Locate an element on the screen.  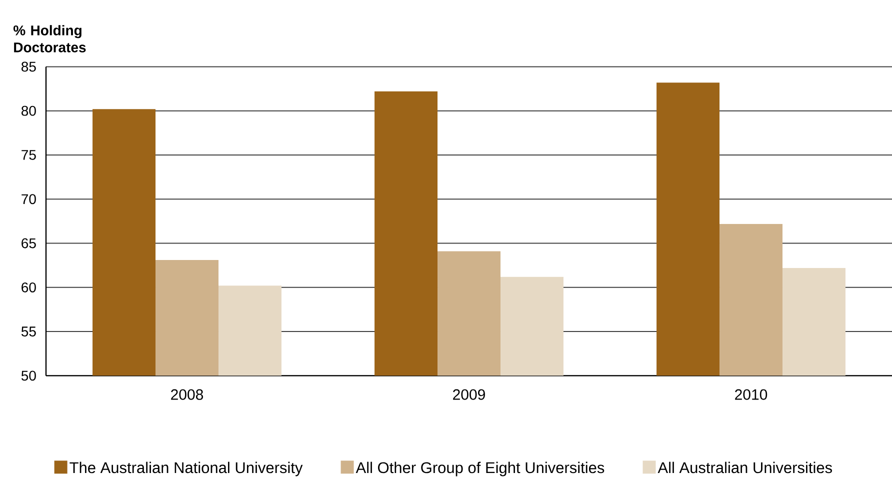
y-tick-label: 80 is located at coordinates (29, 111).